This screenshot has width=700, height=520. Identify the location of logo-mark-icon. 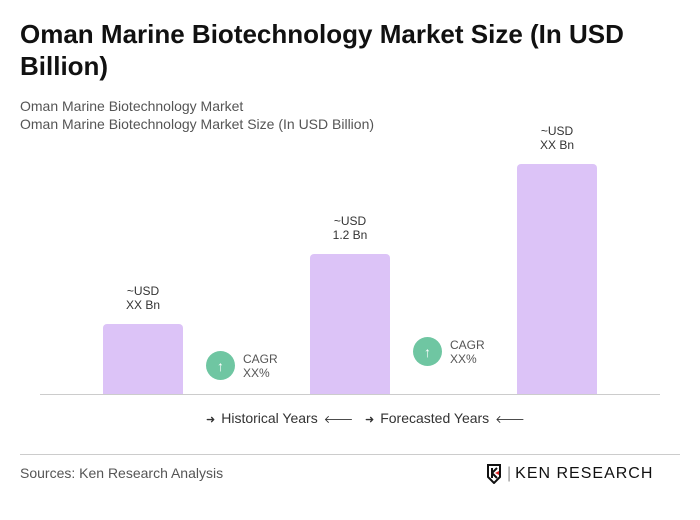
(494, 474).